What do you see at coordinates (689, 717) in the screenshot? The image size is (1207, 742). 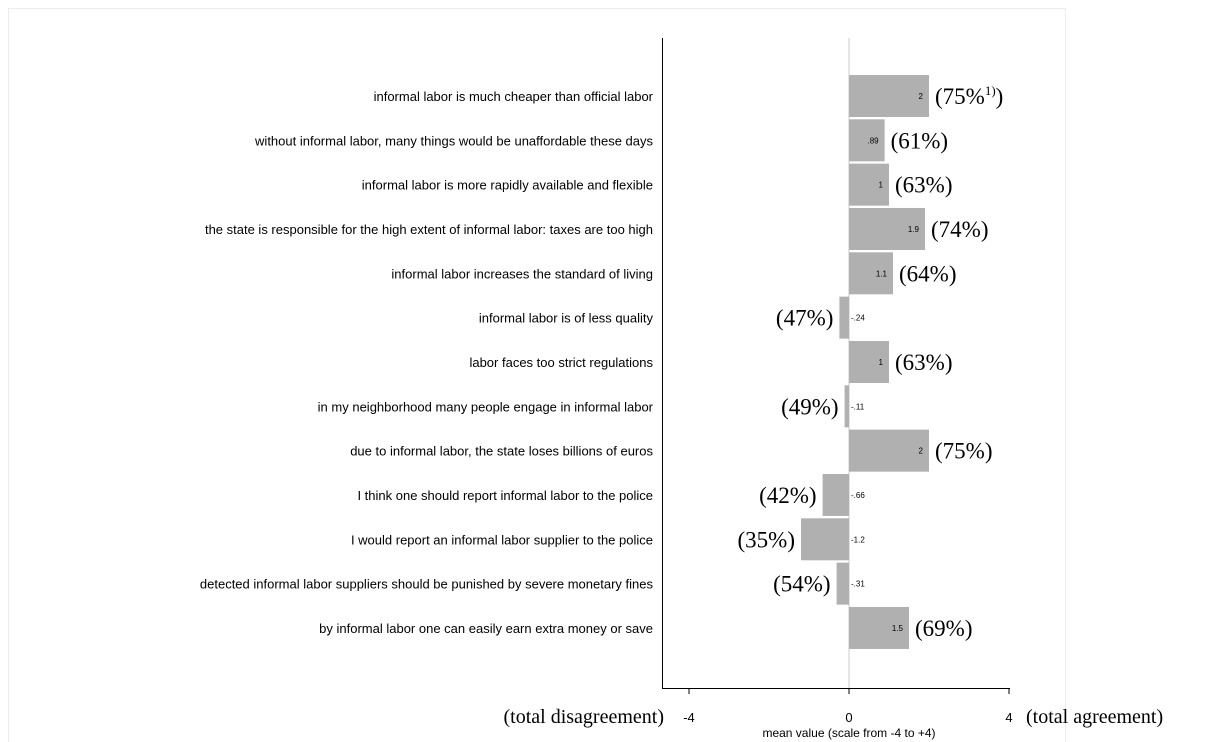 I see `x-tick-label: -4` at bounding box center [689, 717].